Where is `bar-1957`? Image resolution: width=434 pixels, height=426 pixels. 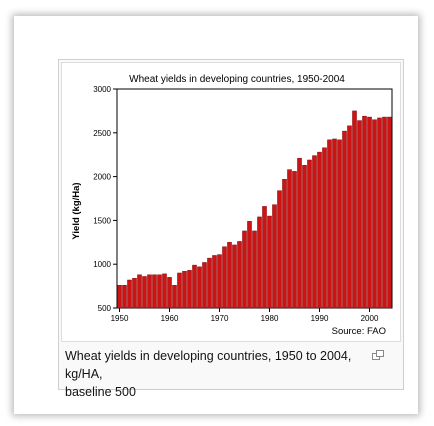
bar-1957 is located at coordinates (154, 291).